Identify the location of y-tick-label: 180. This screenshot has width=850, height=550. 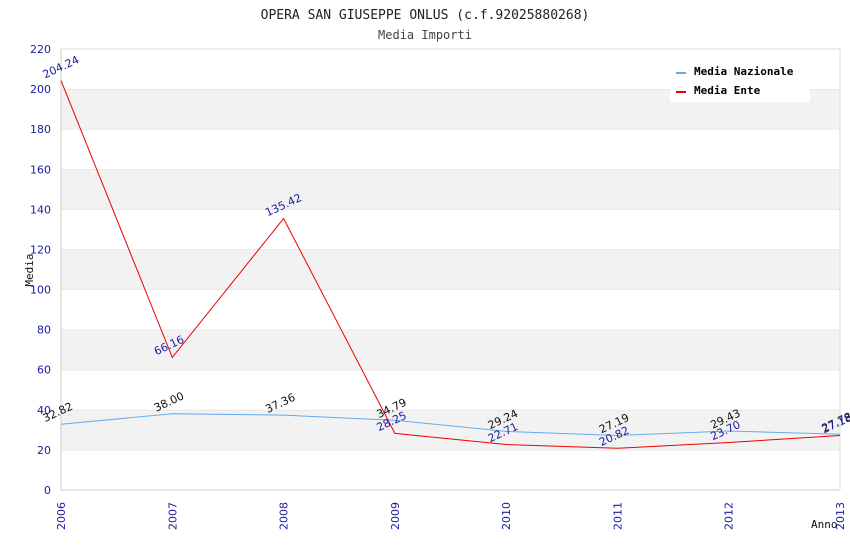
(40, 129).